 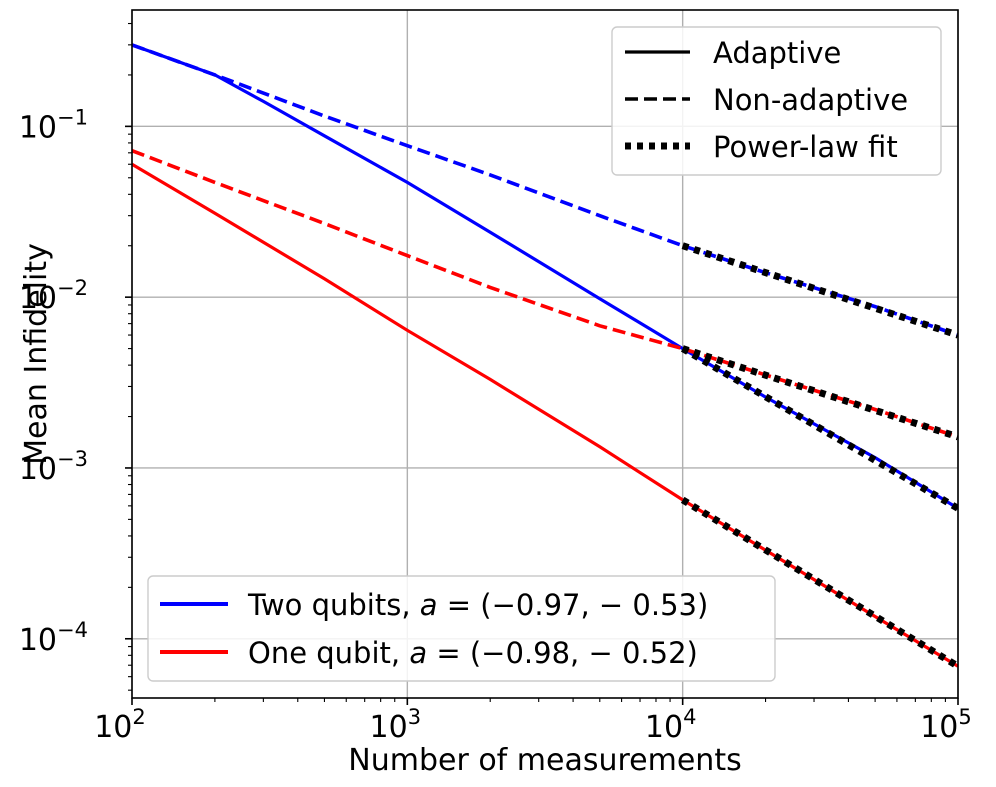 What do you see at coordinates (53, 125) in the screenshot?
I see `y-tick-label: 10⁻¹` at bounding box center [53, 125].